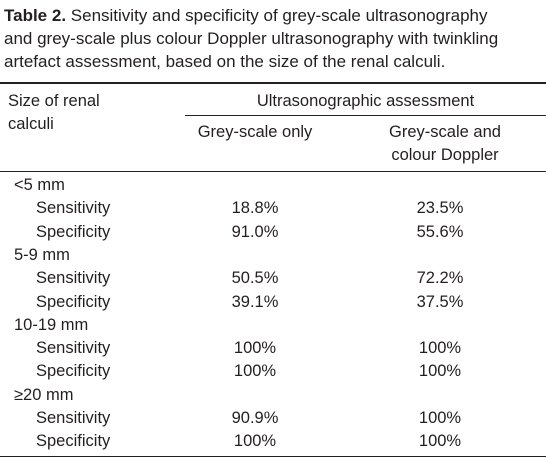  Describe the element at coordinates (273, 171) in the screenshot. I see `header-rule` at that location.